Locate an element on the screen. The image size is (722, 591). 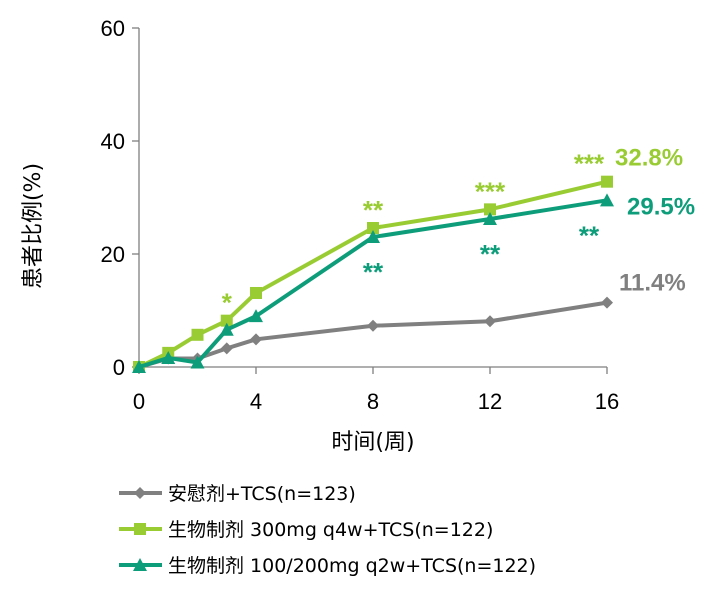
series-0: 11.4% is located at coordinates (409, 321).